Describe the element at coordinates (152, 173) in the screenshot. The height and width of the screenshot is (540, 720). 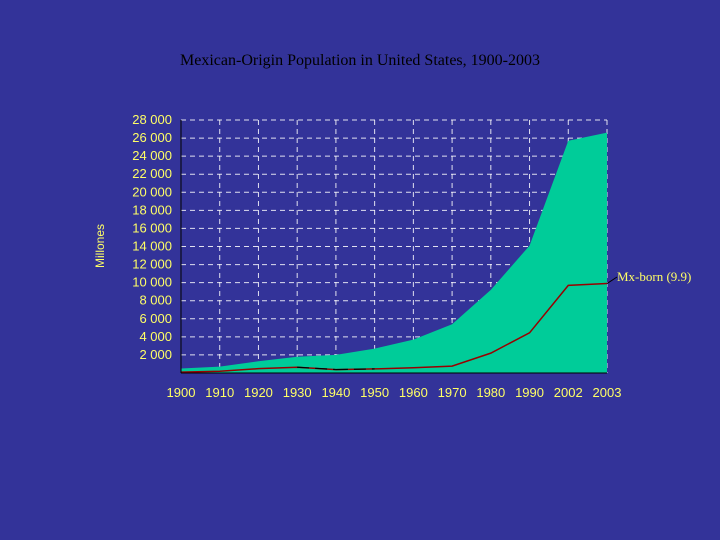
I see `y-tick-label-22000: 22 000` at that location.